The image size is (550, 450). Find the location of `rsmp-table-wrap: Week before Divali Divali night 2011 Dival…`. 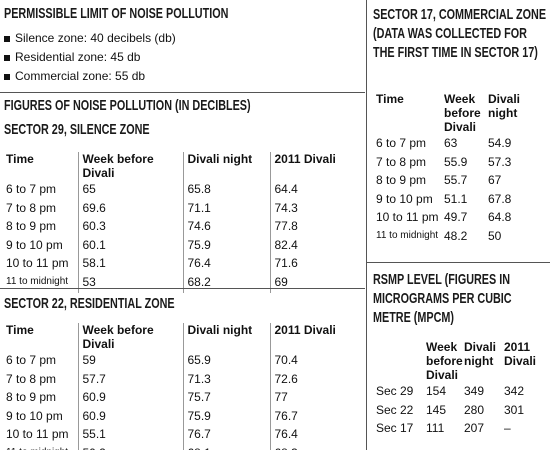

rsmp-table-wrap: Week before Divali Divali night 2011 Dival… is located at coordinates (457, 390).